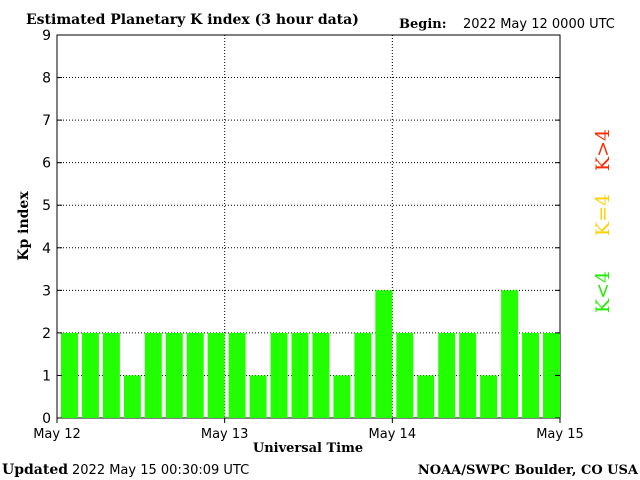 This screenshot has width=640, height=480. I want to click on credit-text: NOAA/SWPC Boulder, CO USA, so click(528, 470).